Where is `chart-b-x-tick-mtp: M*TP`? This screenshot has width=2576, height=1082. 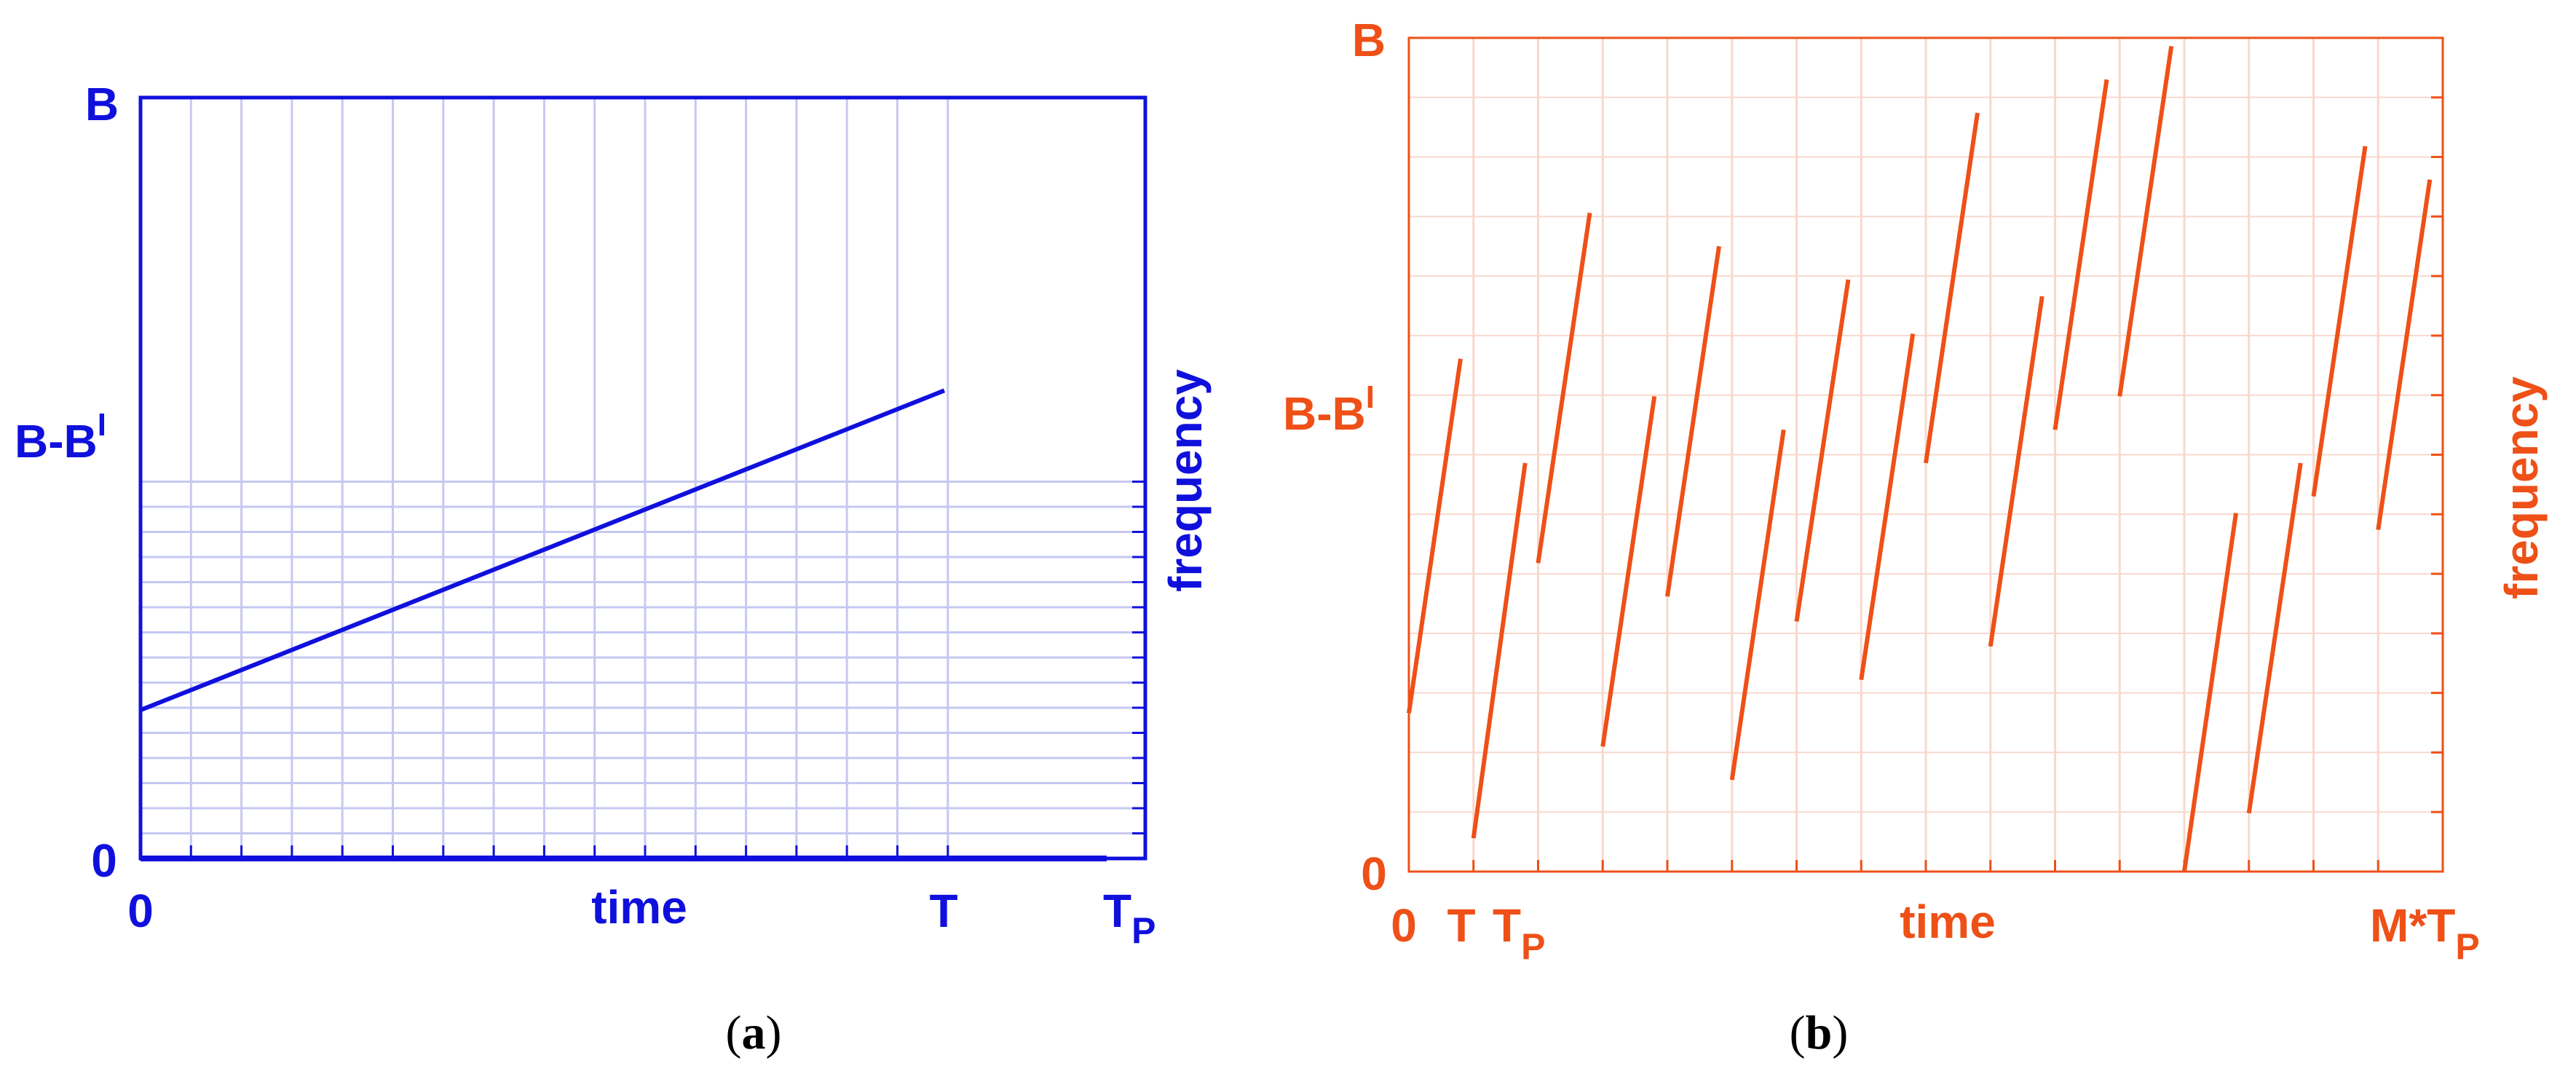
chart-b-x-tick-mtp: M*TP is located at coordinates (2425, 933).